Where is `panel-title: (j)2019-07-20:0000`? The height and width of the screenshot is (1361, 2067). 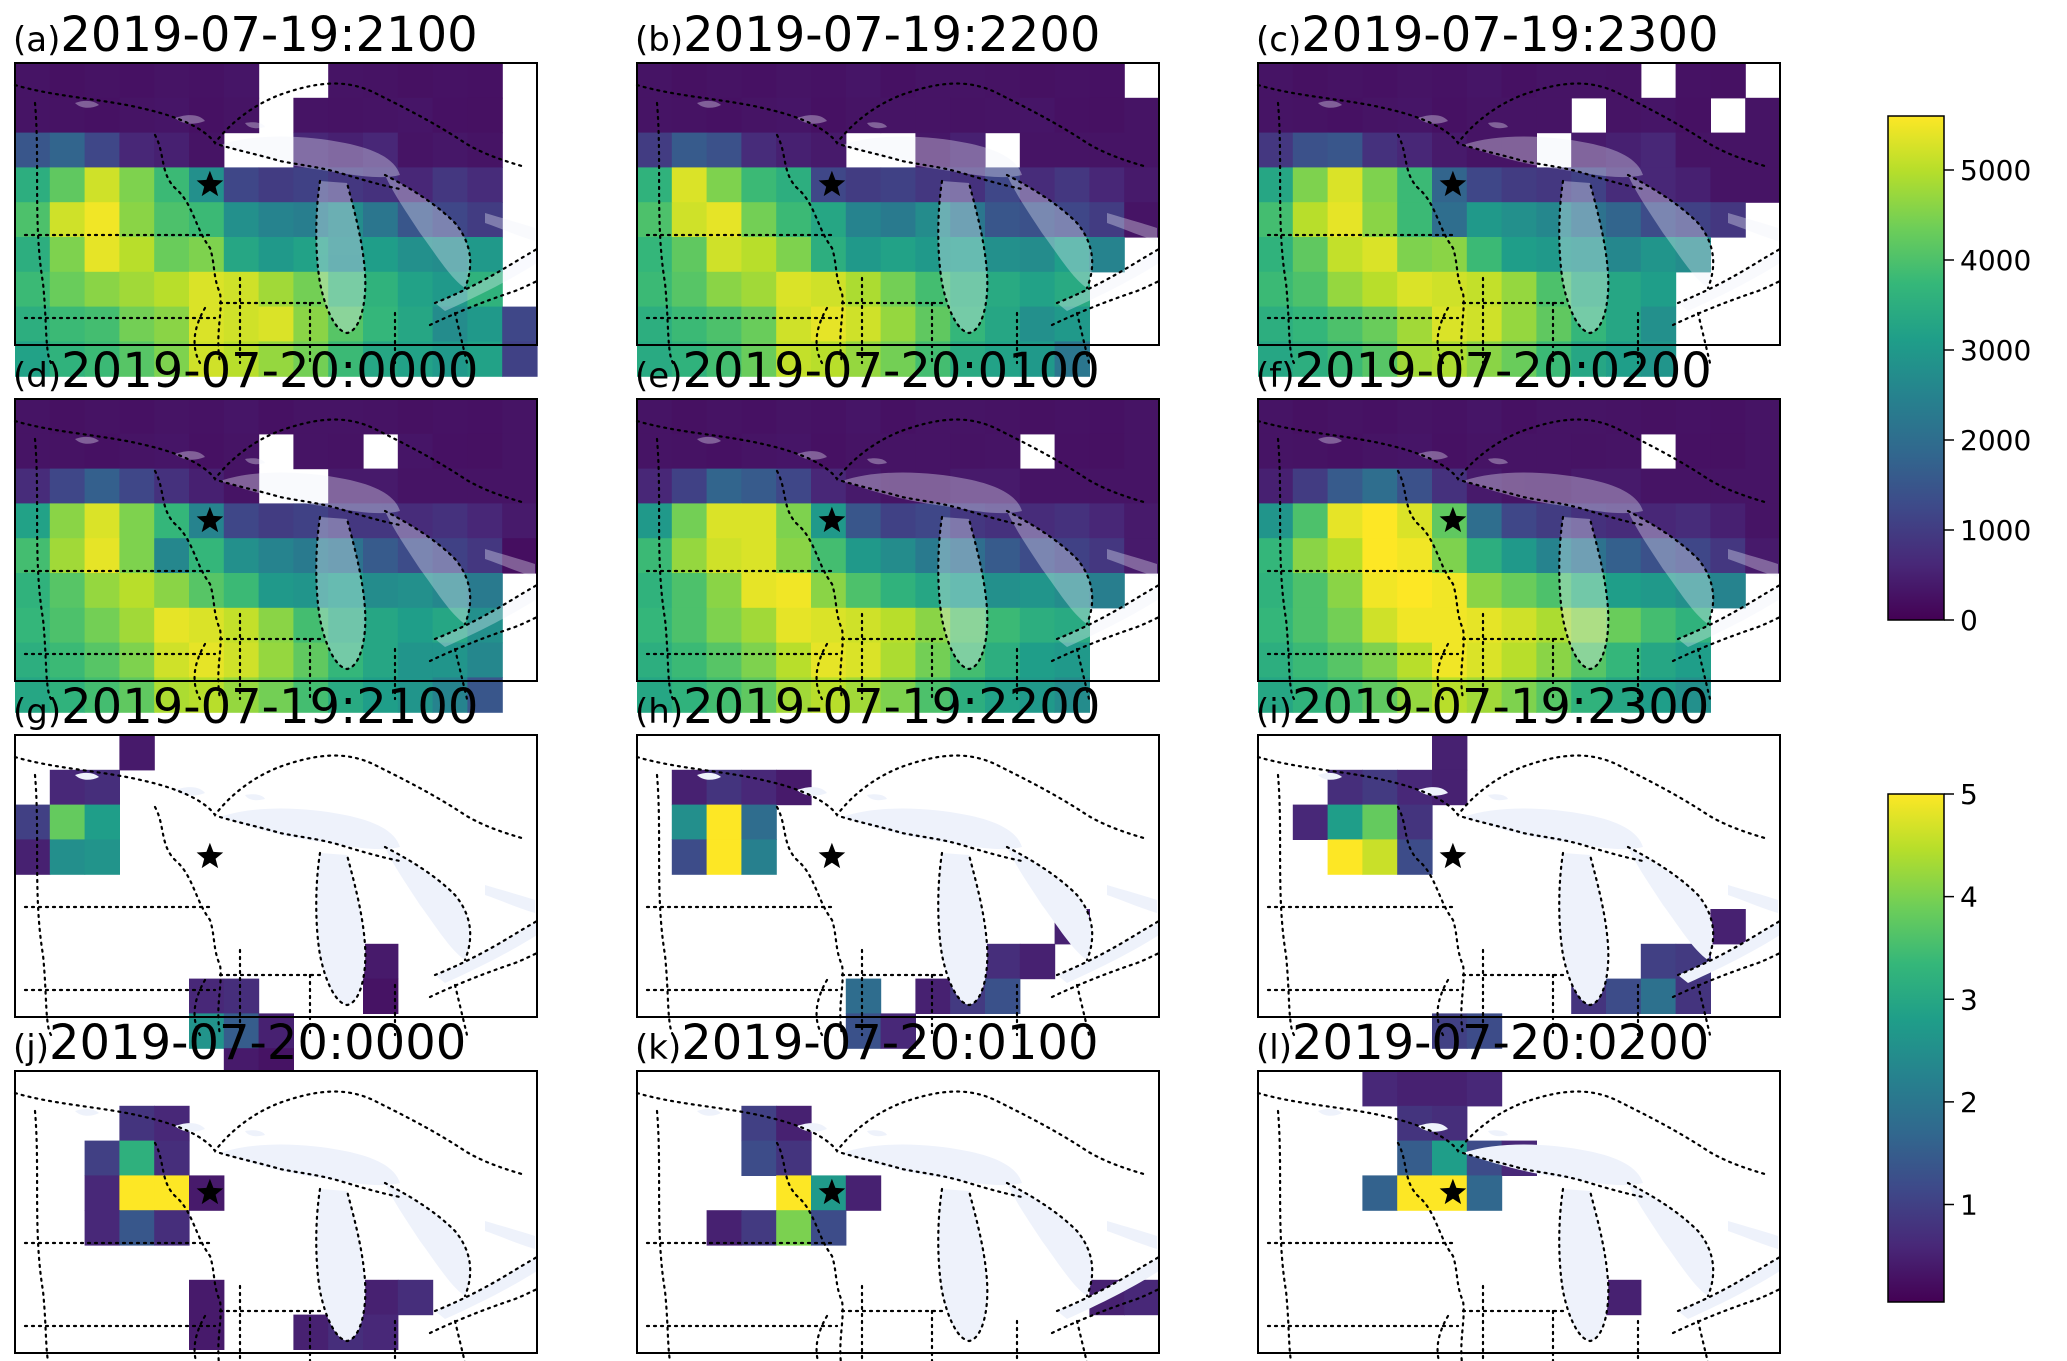
panel-title: (j)2019-07-20:0000 is located at coordinates (239, 1043).